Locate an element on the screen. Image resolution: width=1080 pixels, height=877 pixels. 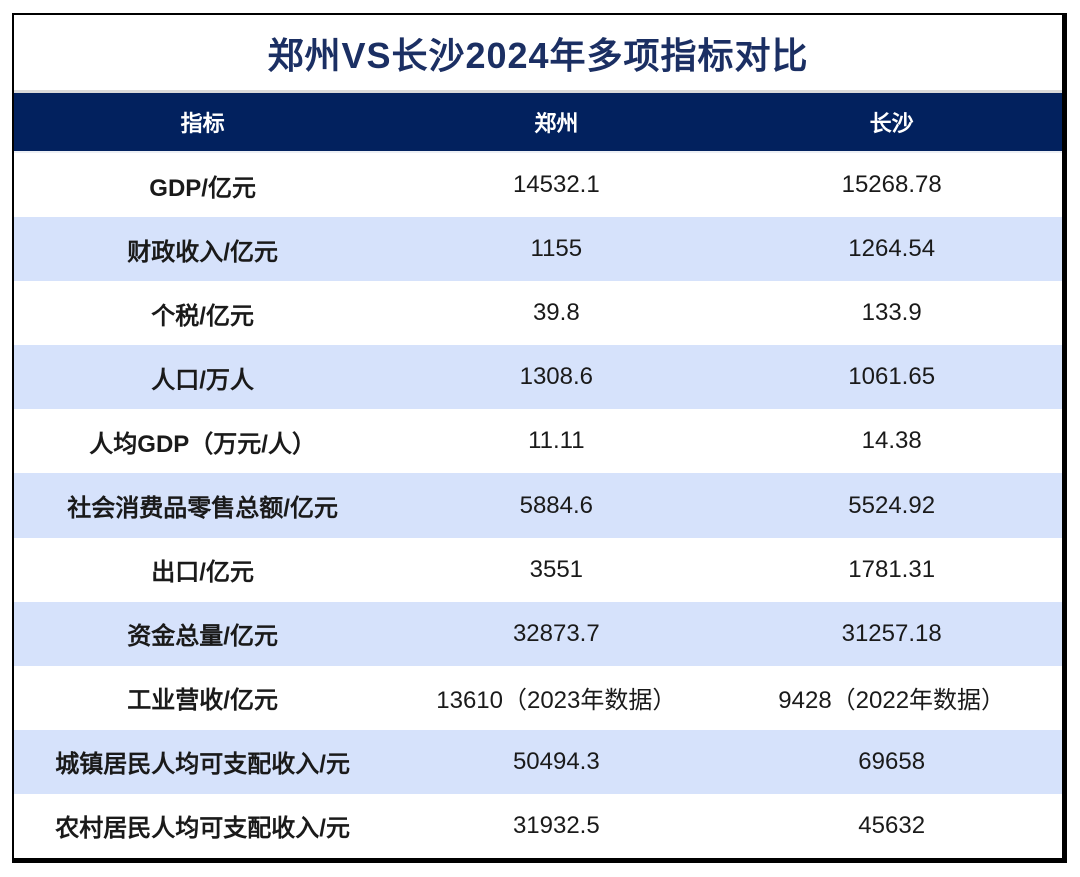
row-indicator-label: 农村居民人均可支配收入/元 is located at coordinates (202, 829).